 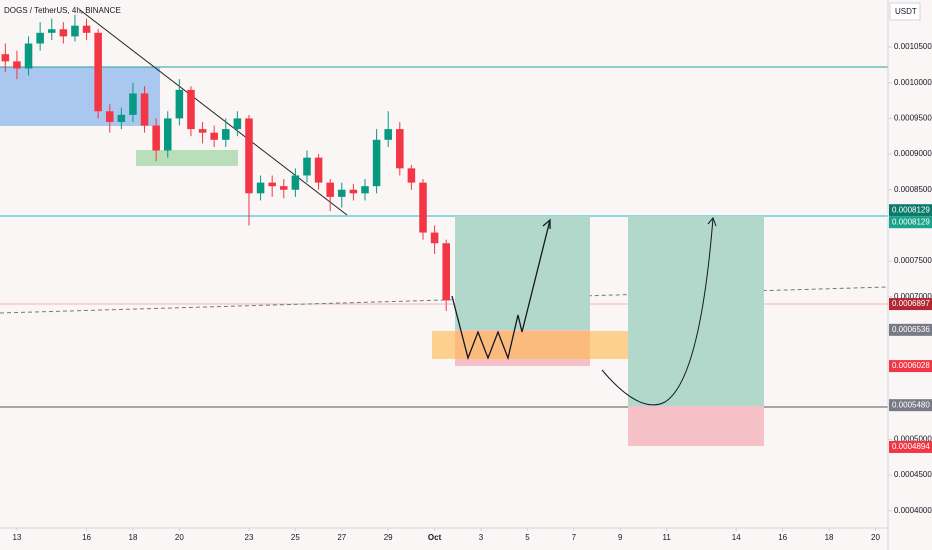 I want to click on x-tick-label: Oct, so click(x=435, y=537).